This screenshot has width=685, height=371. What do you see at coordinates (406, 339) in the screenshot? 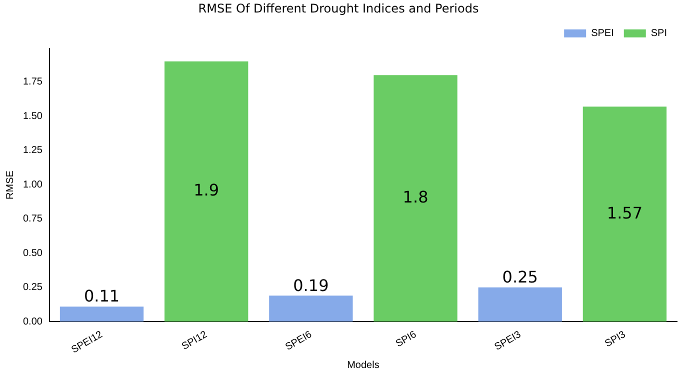
I see `x-tick-label: SPI6` at bounding box center [406, 339].